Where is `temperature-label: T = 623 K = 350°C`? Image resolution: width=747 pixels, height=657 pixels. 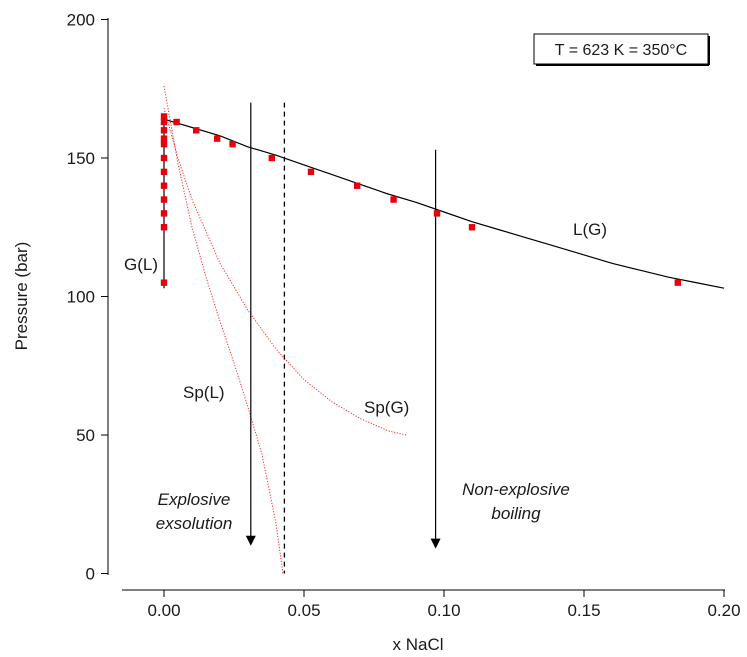 temperature-label: T = 623 K = 350°C is located at coordinates (621, 50).